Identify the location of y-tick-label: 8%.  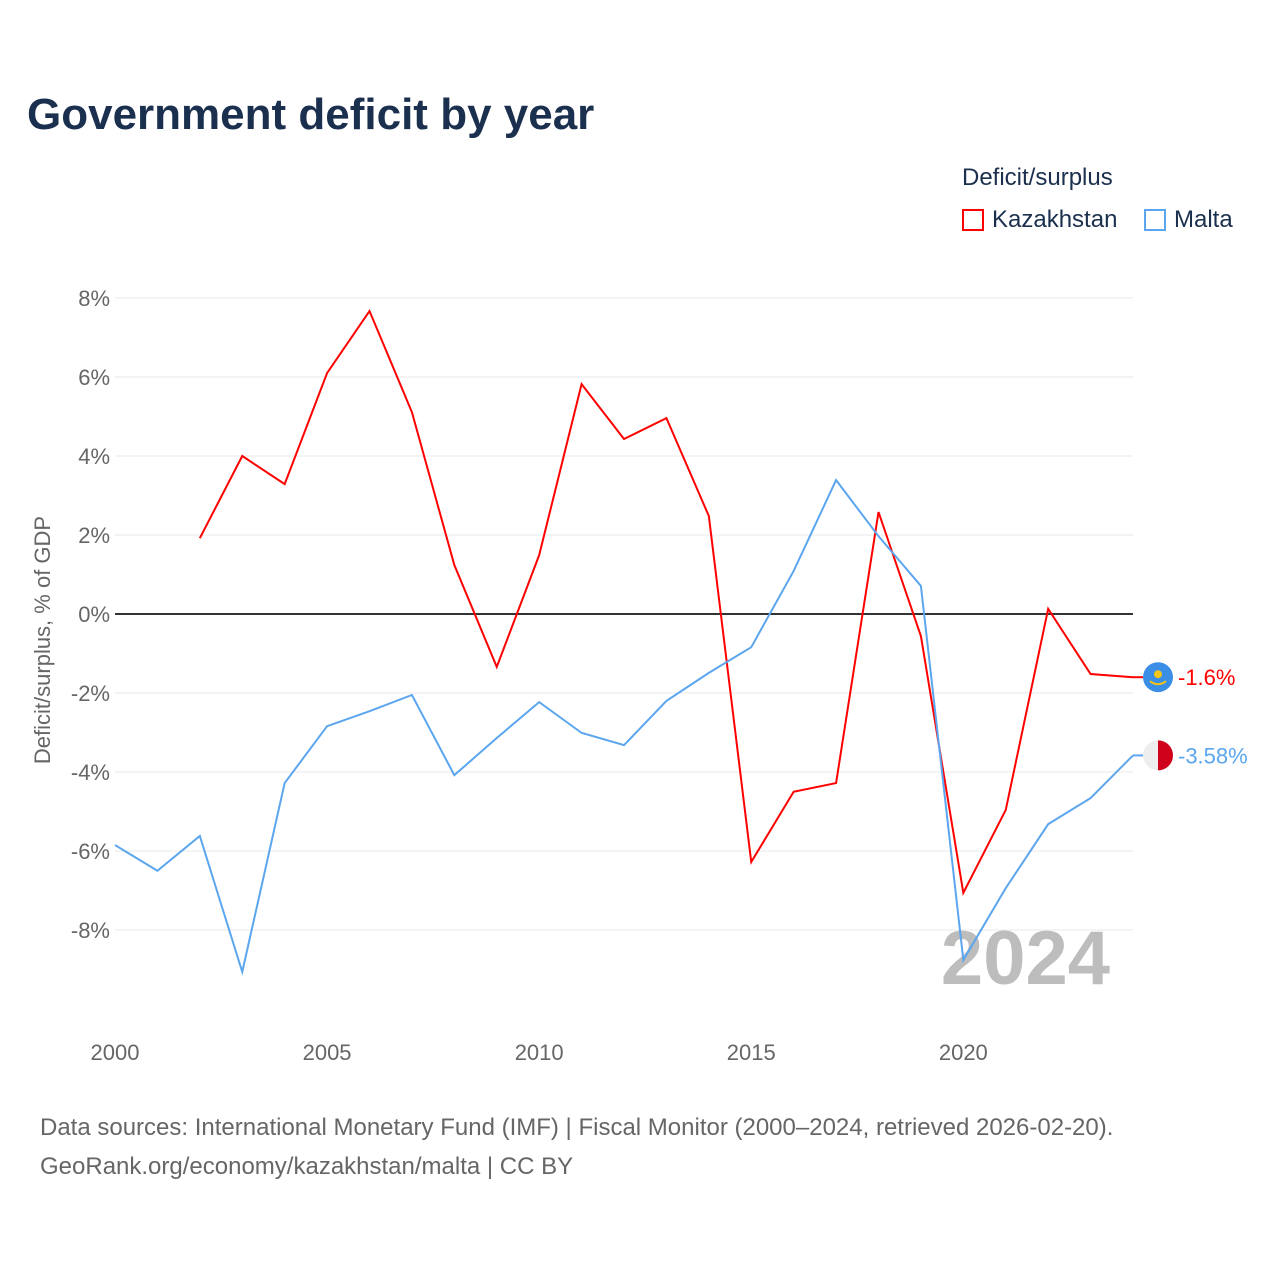
(94, 298).